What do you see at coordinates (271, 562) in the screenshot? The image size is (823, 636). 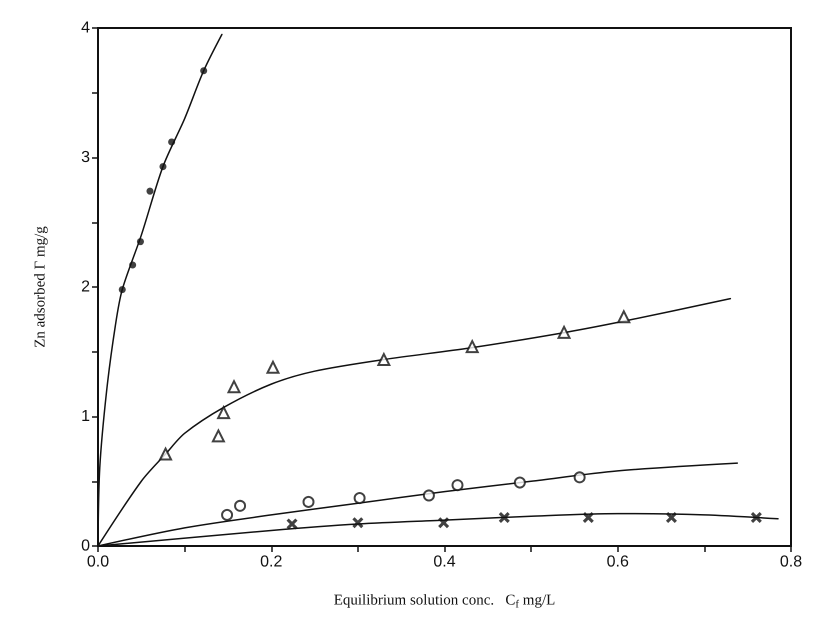 I see `x-tick-label: 0.2` at bounding box center [271, 562].